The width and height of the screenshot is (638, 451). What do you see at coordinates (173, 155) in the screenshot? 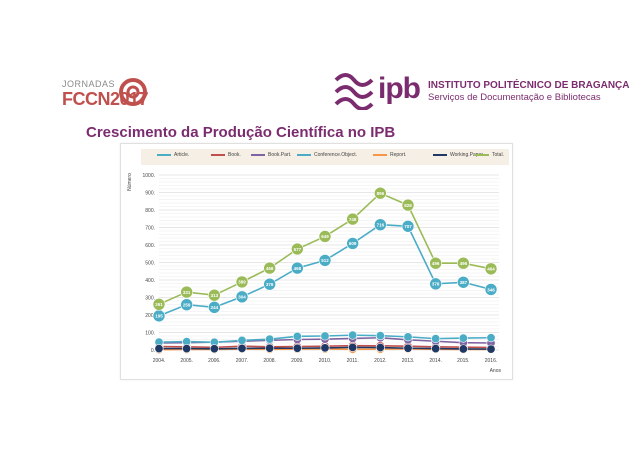
I see `legend-item: Article.` at bounding box center [173, 155].